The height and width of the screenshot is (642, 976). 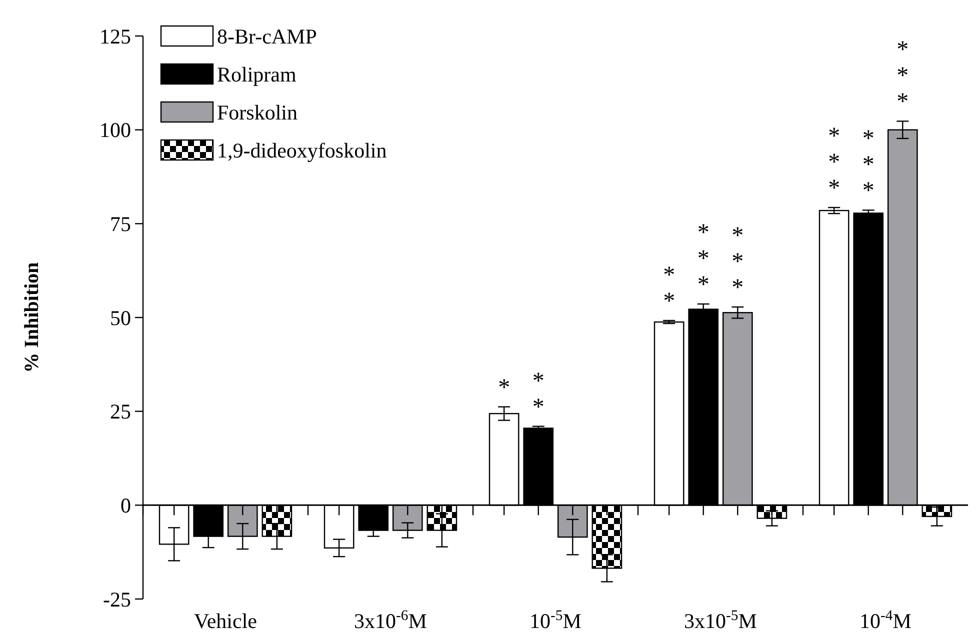 What do you see at coordinates (302, 150) in the screenshot?
I see `legend-label: 1,9-dideoxyfoskolin` at bounding box center [302, 150].